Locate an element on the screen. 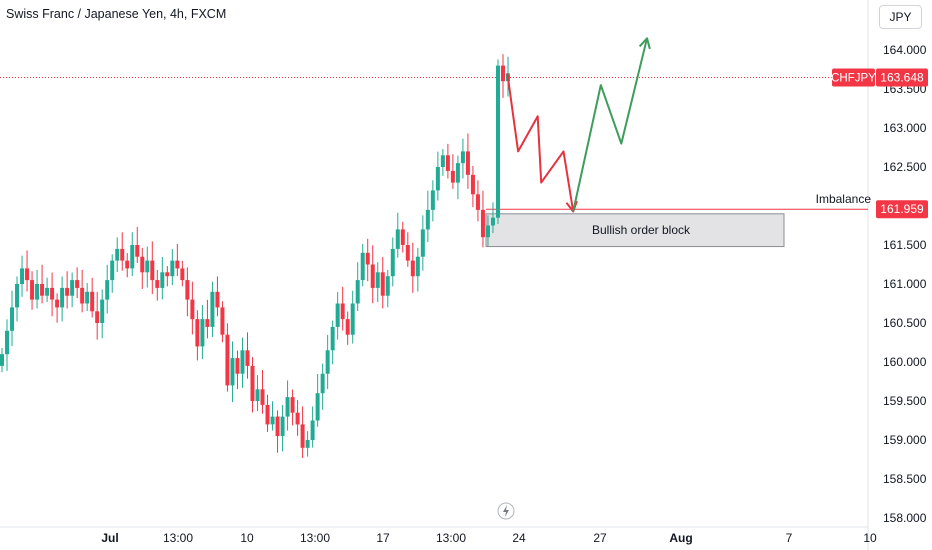 Image resolution: width=932 pixels, height=550 pixels. order-block-zone is located at coordinates (635, 230).